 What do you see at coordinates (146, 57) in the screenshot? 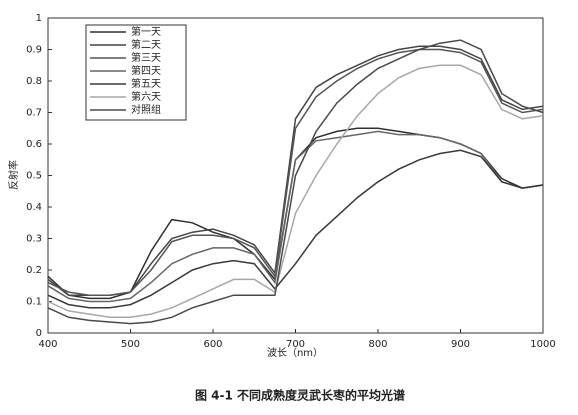
I see `legend-label: 第三天` at bounding box center [146, 57].